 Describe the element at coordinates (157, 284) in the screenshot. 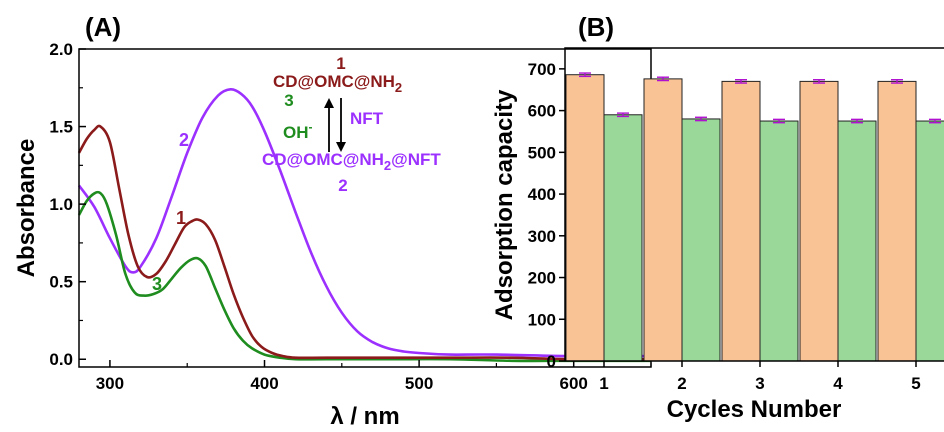

I see `curve-3-label: 3` at that location.